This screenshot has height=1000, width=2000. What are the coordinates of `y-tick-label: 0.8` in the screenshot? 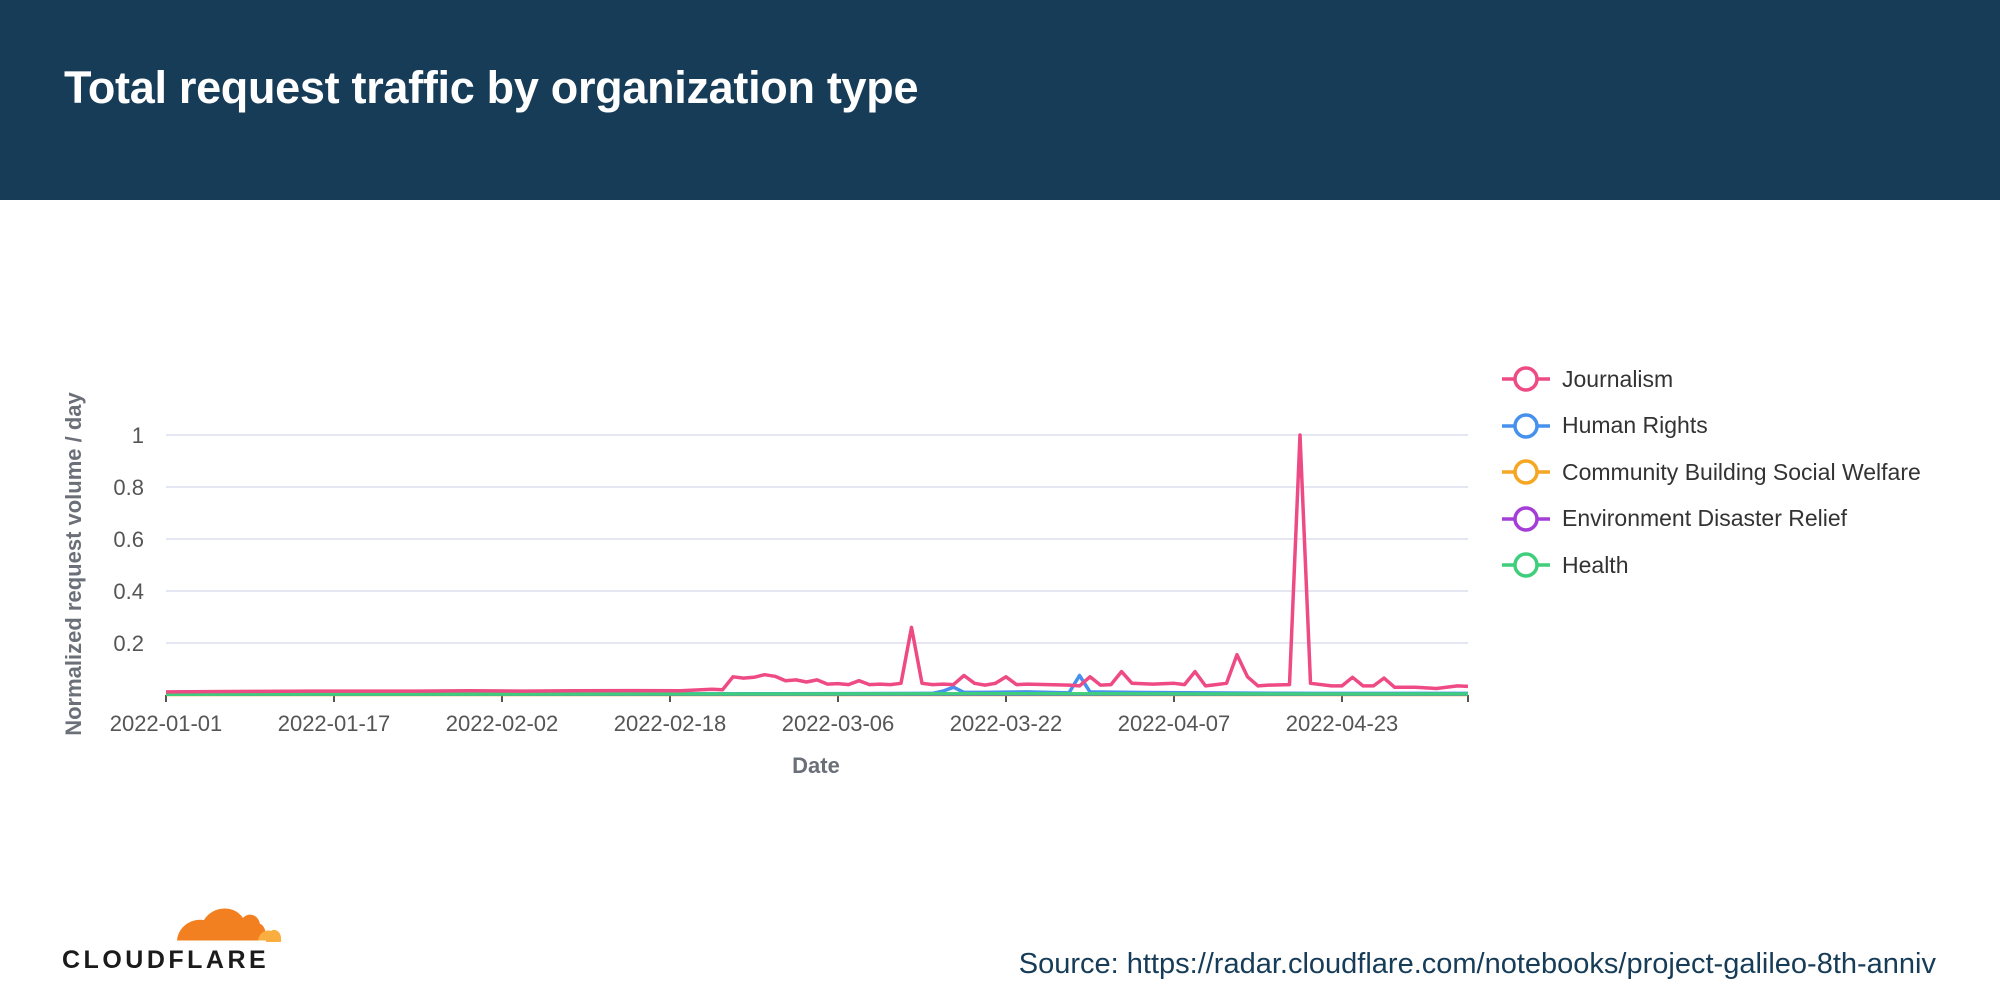 It's located at (128, 487).